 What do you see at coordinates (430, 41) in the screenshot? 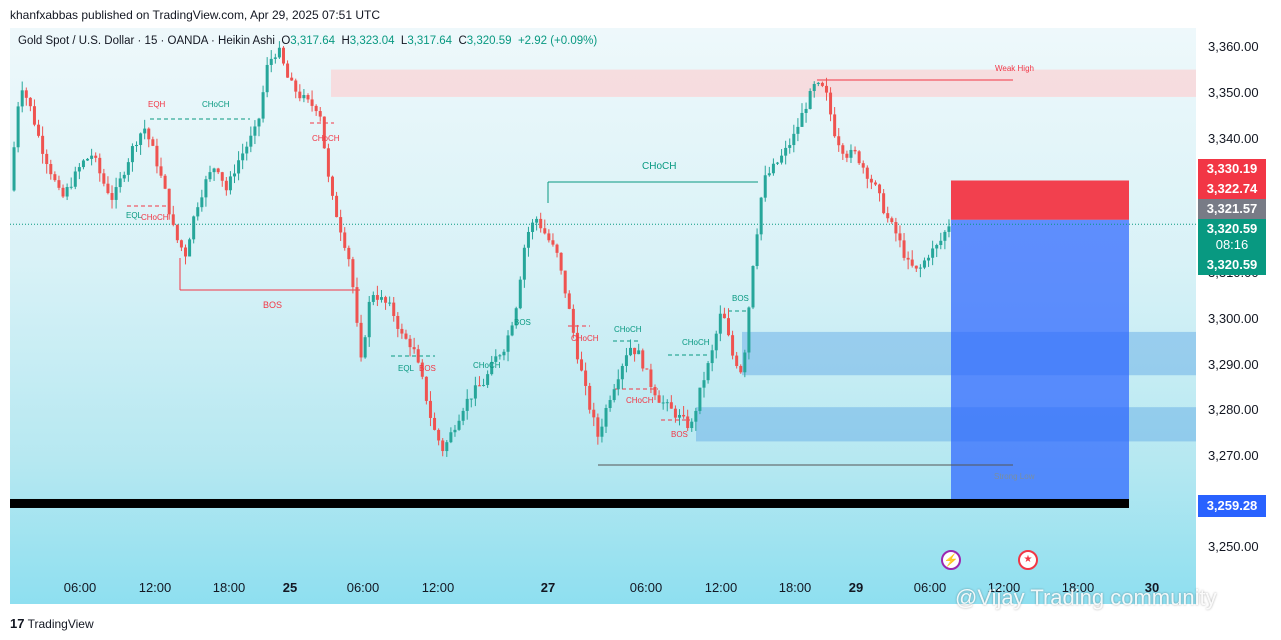
I see `low-value: 3,317.64` at bounding box center [430, 41].